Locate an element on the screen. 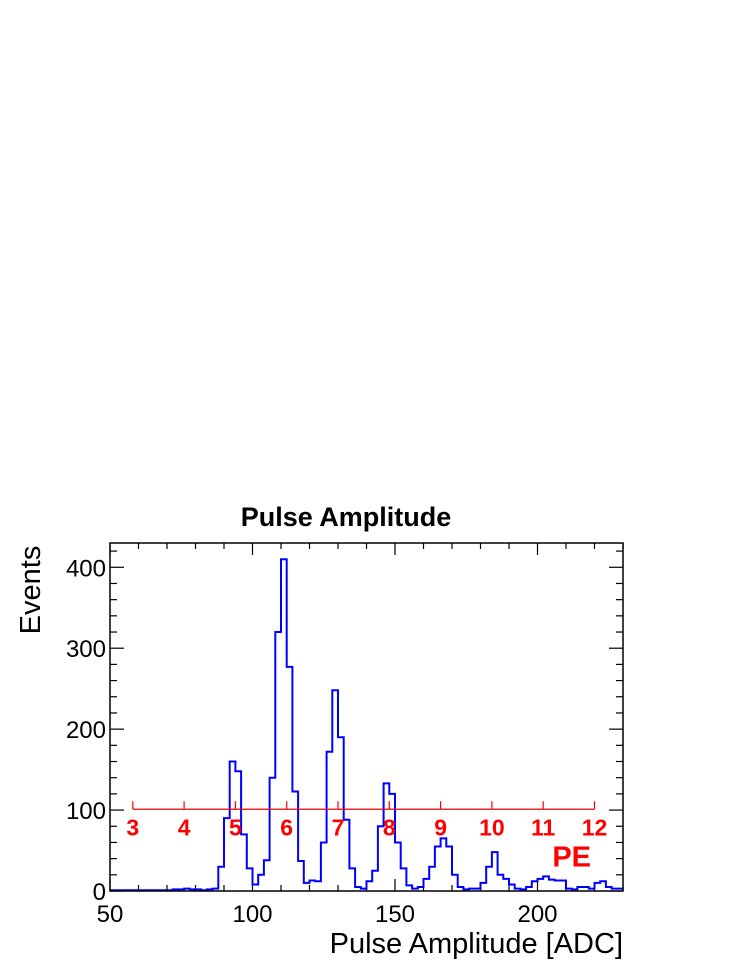  x-tick-label: 50 is located at coordinates (110, 914).